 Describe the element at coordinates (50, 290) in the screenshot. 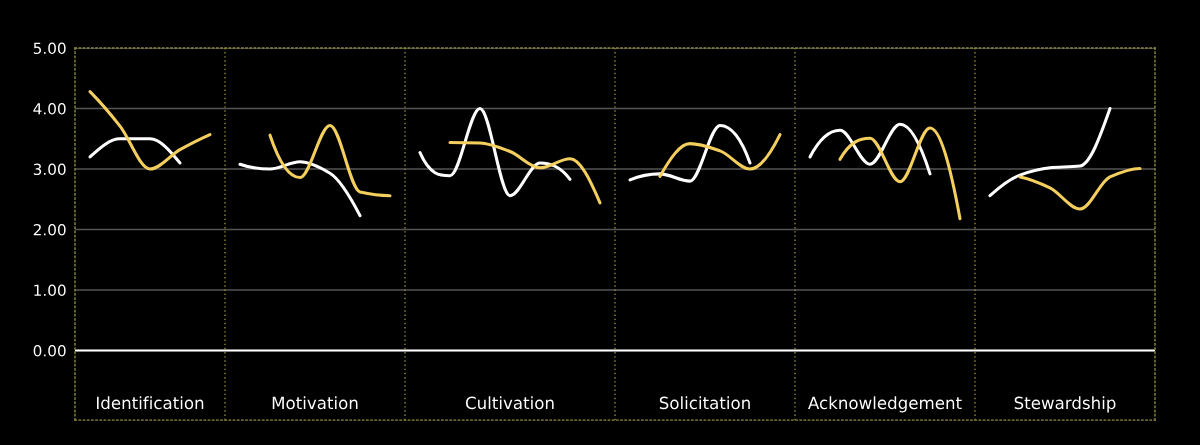

I see `y-tick-label: 1.00` at that location.